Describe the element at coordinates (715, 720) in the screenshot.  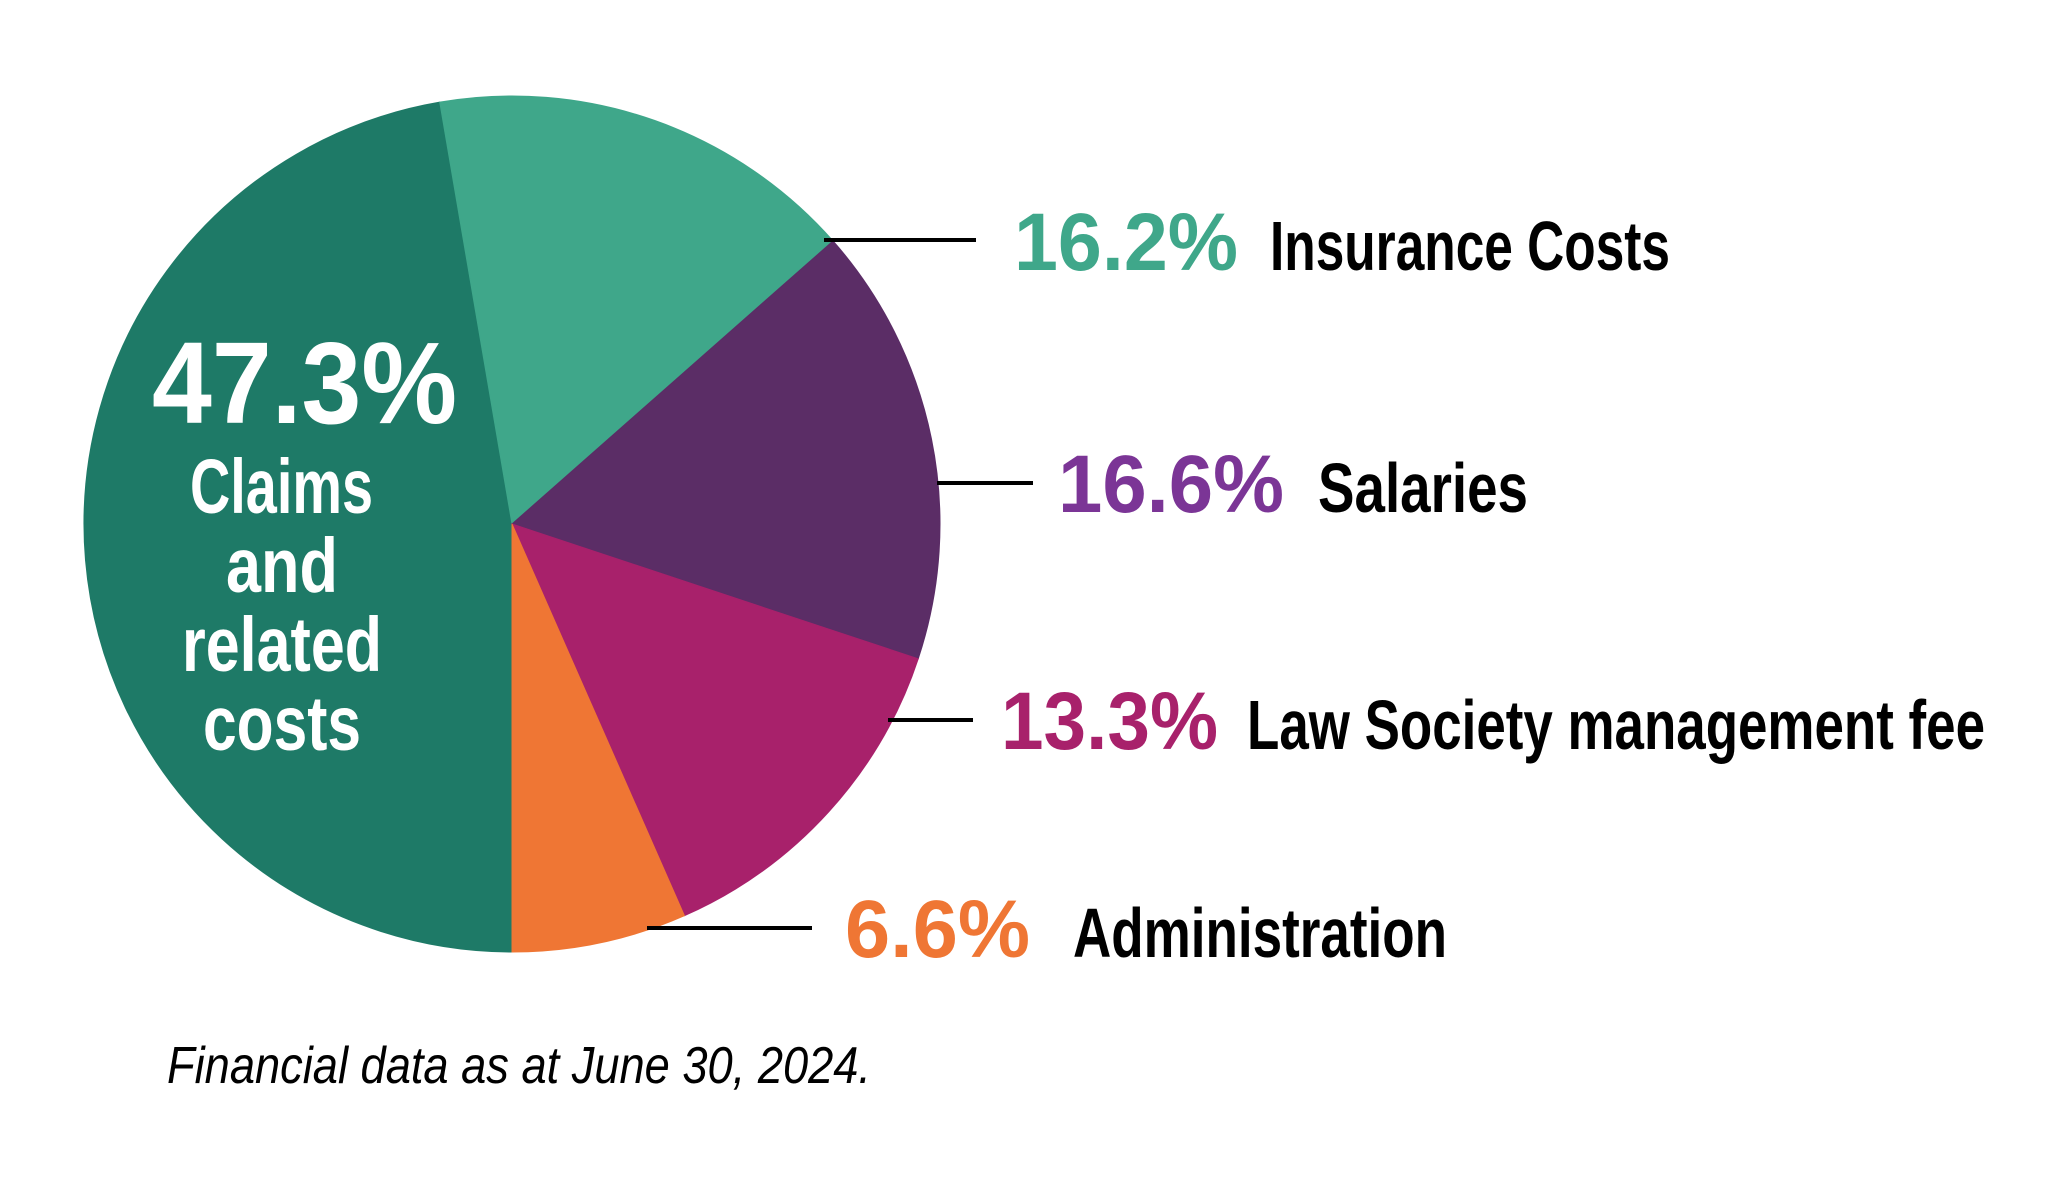
I see `pie-slice-law-society-management-fee` at that location.